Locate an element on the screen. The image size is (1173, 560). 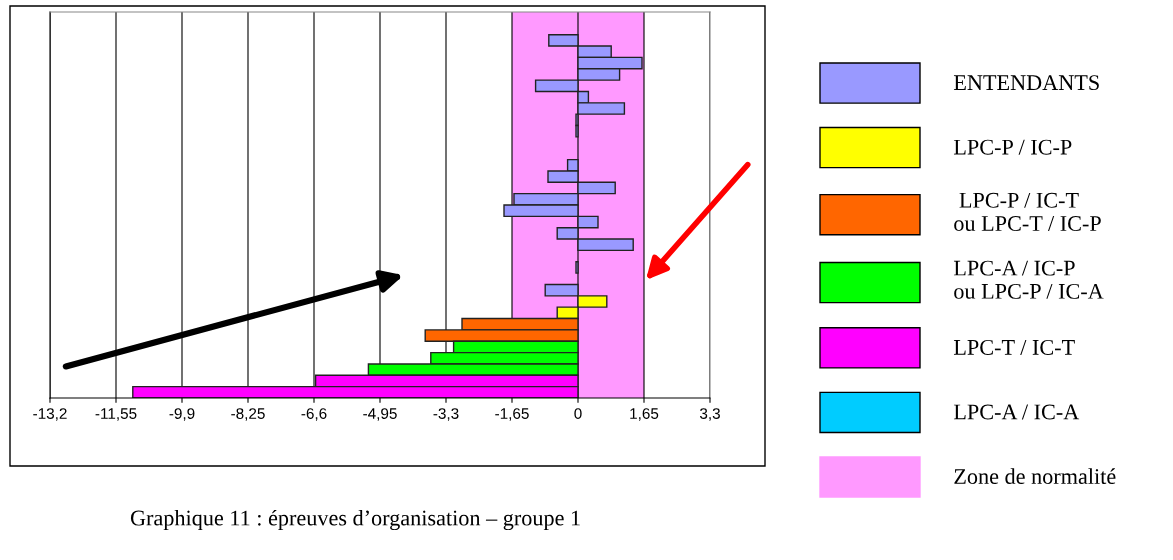
x-tick-label: -11,55 is located at coordinates (116, 414).